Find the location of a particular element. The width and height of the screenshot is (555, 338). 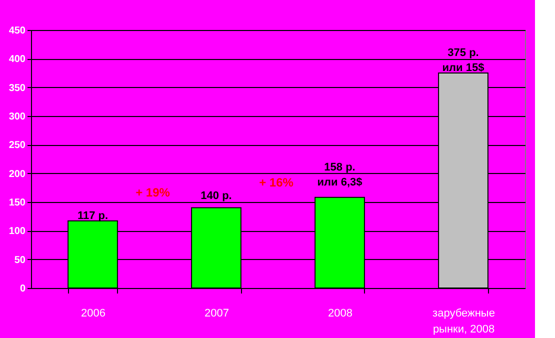

y-tick-label: 250 is located at coordinates (17, 146).